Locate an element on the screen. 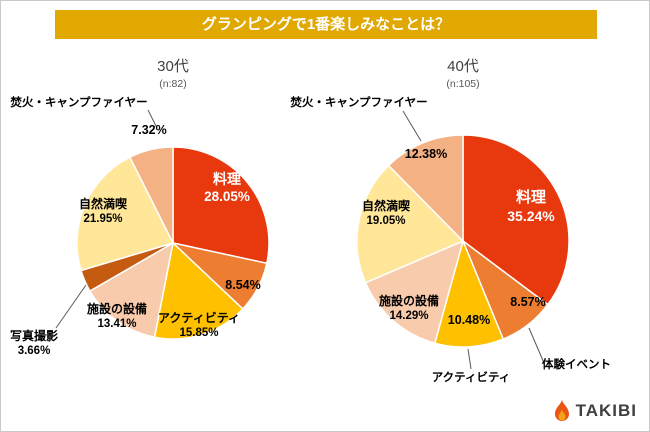 Image resolution: width=650 pixels, height=432 pixels. takibi-logo: TAKIBI is located at coordinates (595, 411).